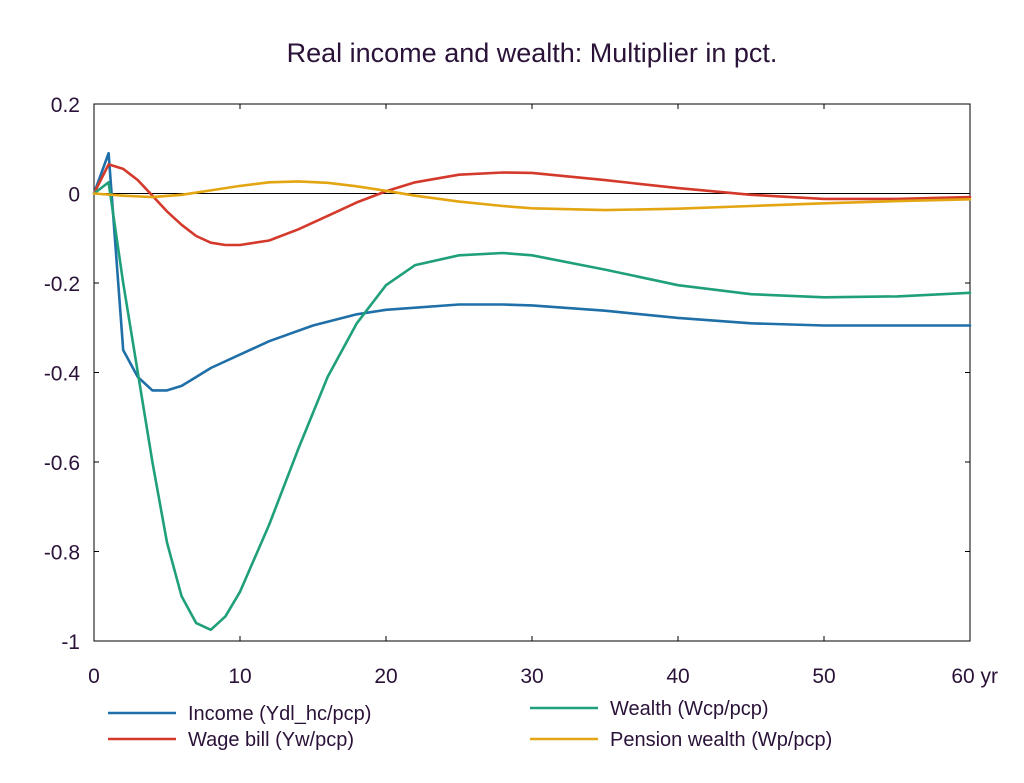 This screenshot has width=1024, height=783. I want to click on x-tick-label: 0, so click(94, 676).